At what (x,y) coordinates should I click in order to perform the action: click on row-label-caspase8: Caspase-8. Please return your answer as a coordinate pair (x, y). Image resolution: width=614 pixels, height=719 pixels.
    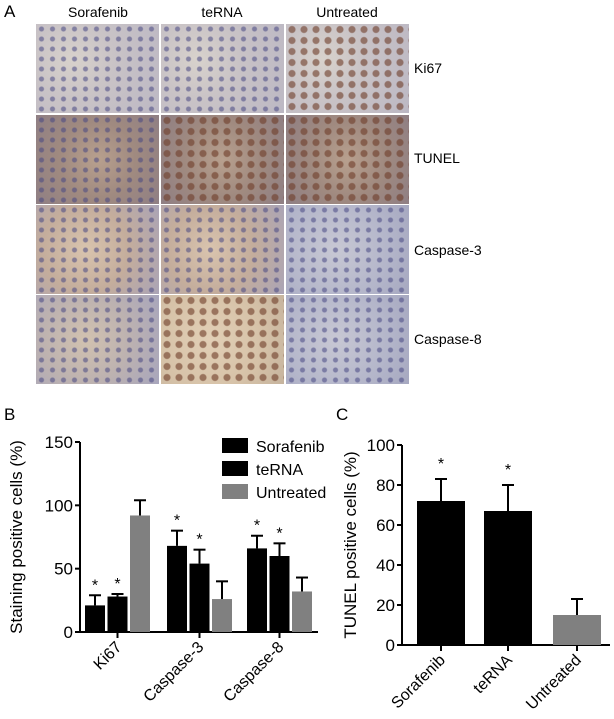
    Looking at the image, I should click on (448, 339).